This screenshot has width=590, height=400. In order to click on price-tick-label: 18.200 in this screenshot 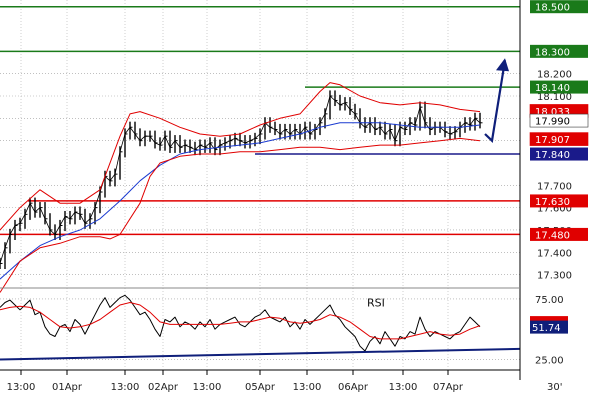, I will do `click(554, 75)`.